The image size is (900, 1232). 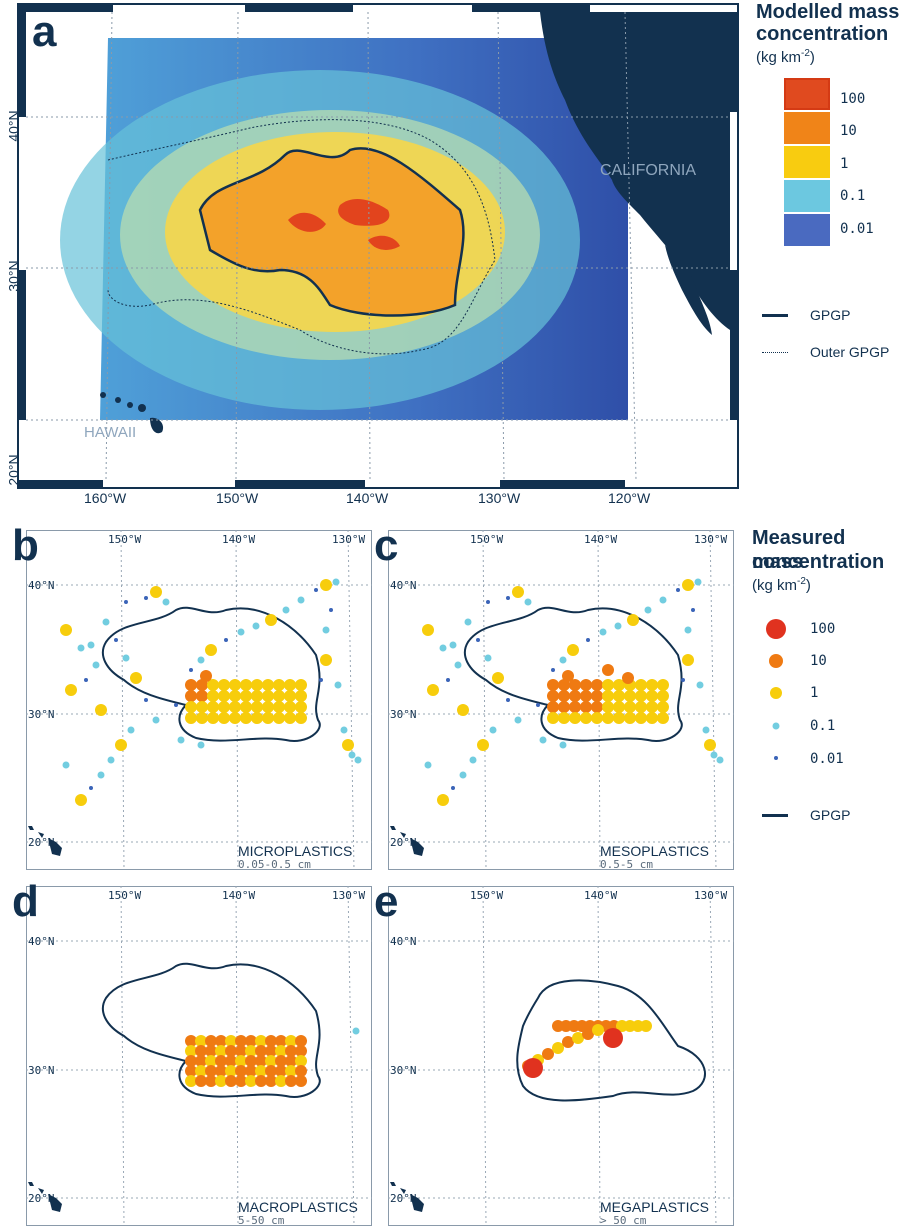 What do you see at coordinates (785, 57) in the screenshot?
I see `legend-modelled-unit: (kg km-2)` at bounding box center [785, 57].